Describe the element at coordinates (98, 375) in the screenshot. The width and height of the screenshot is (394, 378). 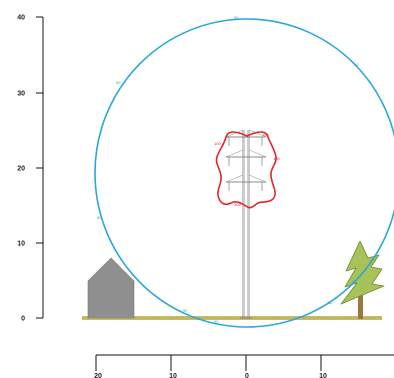
I see `x-tick-label: 20` at that location.